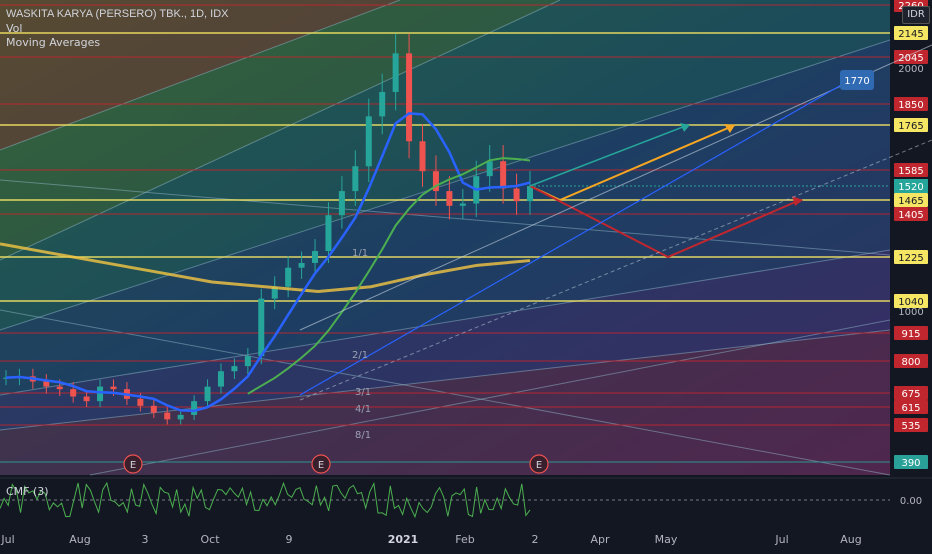 The image size is (932, 554). I want to click on svg-text: 1040, so click(910, 302).